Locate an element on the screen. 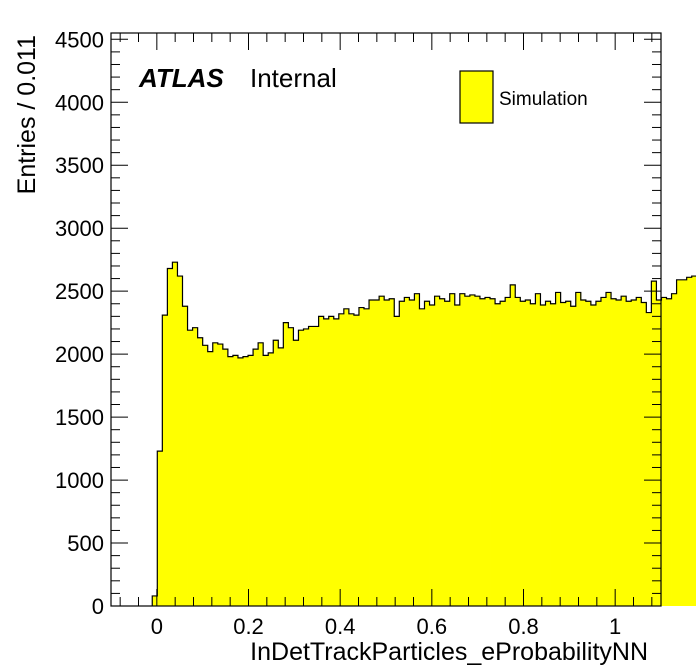 The height and width of the screenshot is (672, 696). y-tick-label: 3000 is located at coordinates (79, 228).